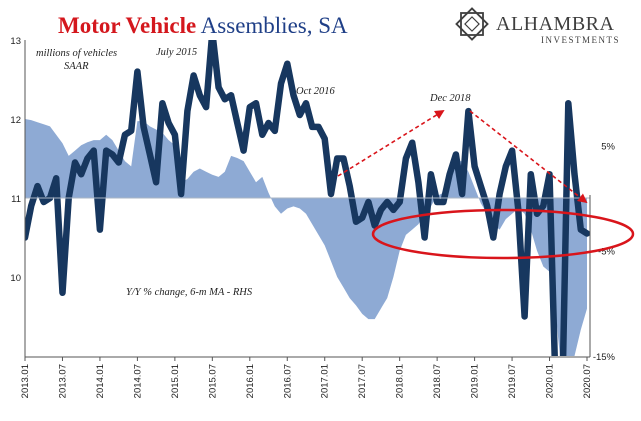 Image resolution: width=641 pixels, height=421 pixels. I want to click on right-tick-label: -5%, so click(606, 252).